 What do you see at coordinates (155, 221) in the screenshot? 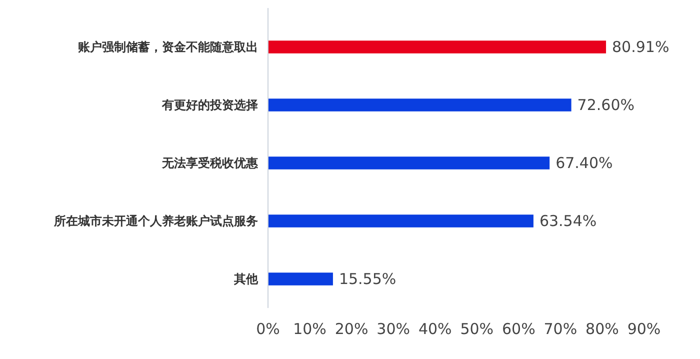
I see `y-tick-label: 所在城市未开通个人养老账户试点服务` at bounding box center [155, 221].